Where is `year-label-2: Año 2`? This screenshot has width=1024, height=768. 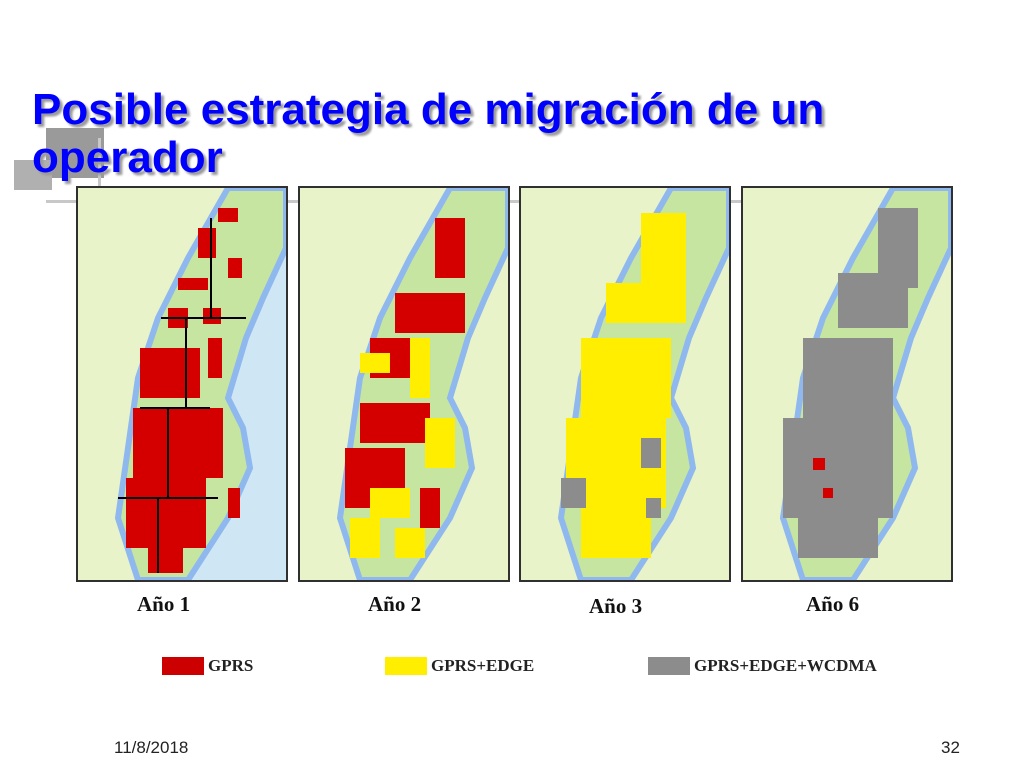 year-label-2: Año 2 is located at coordinates (395, 604).